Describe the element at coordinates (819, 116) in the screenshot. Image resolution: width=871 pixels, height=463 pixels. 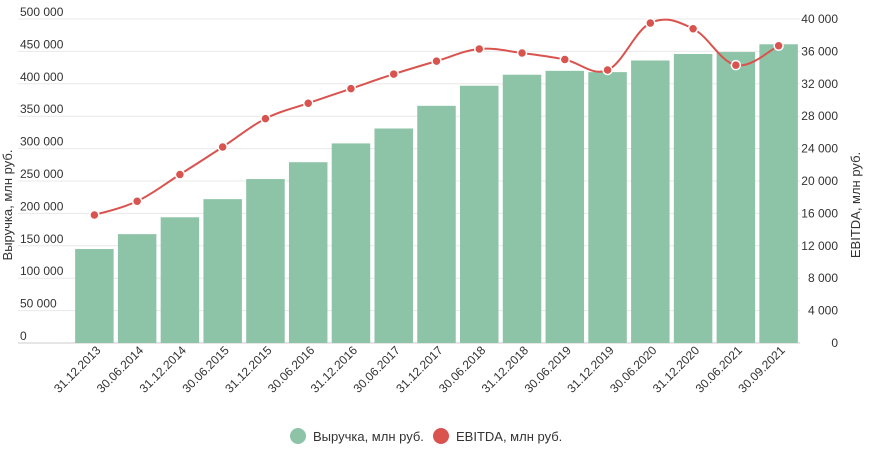
I see `right-tick-label: 28 000` at that location.